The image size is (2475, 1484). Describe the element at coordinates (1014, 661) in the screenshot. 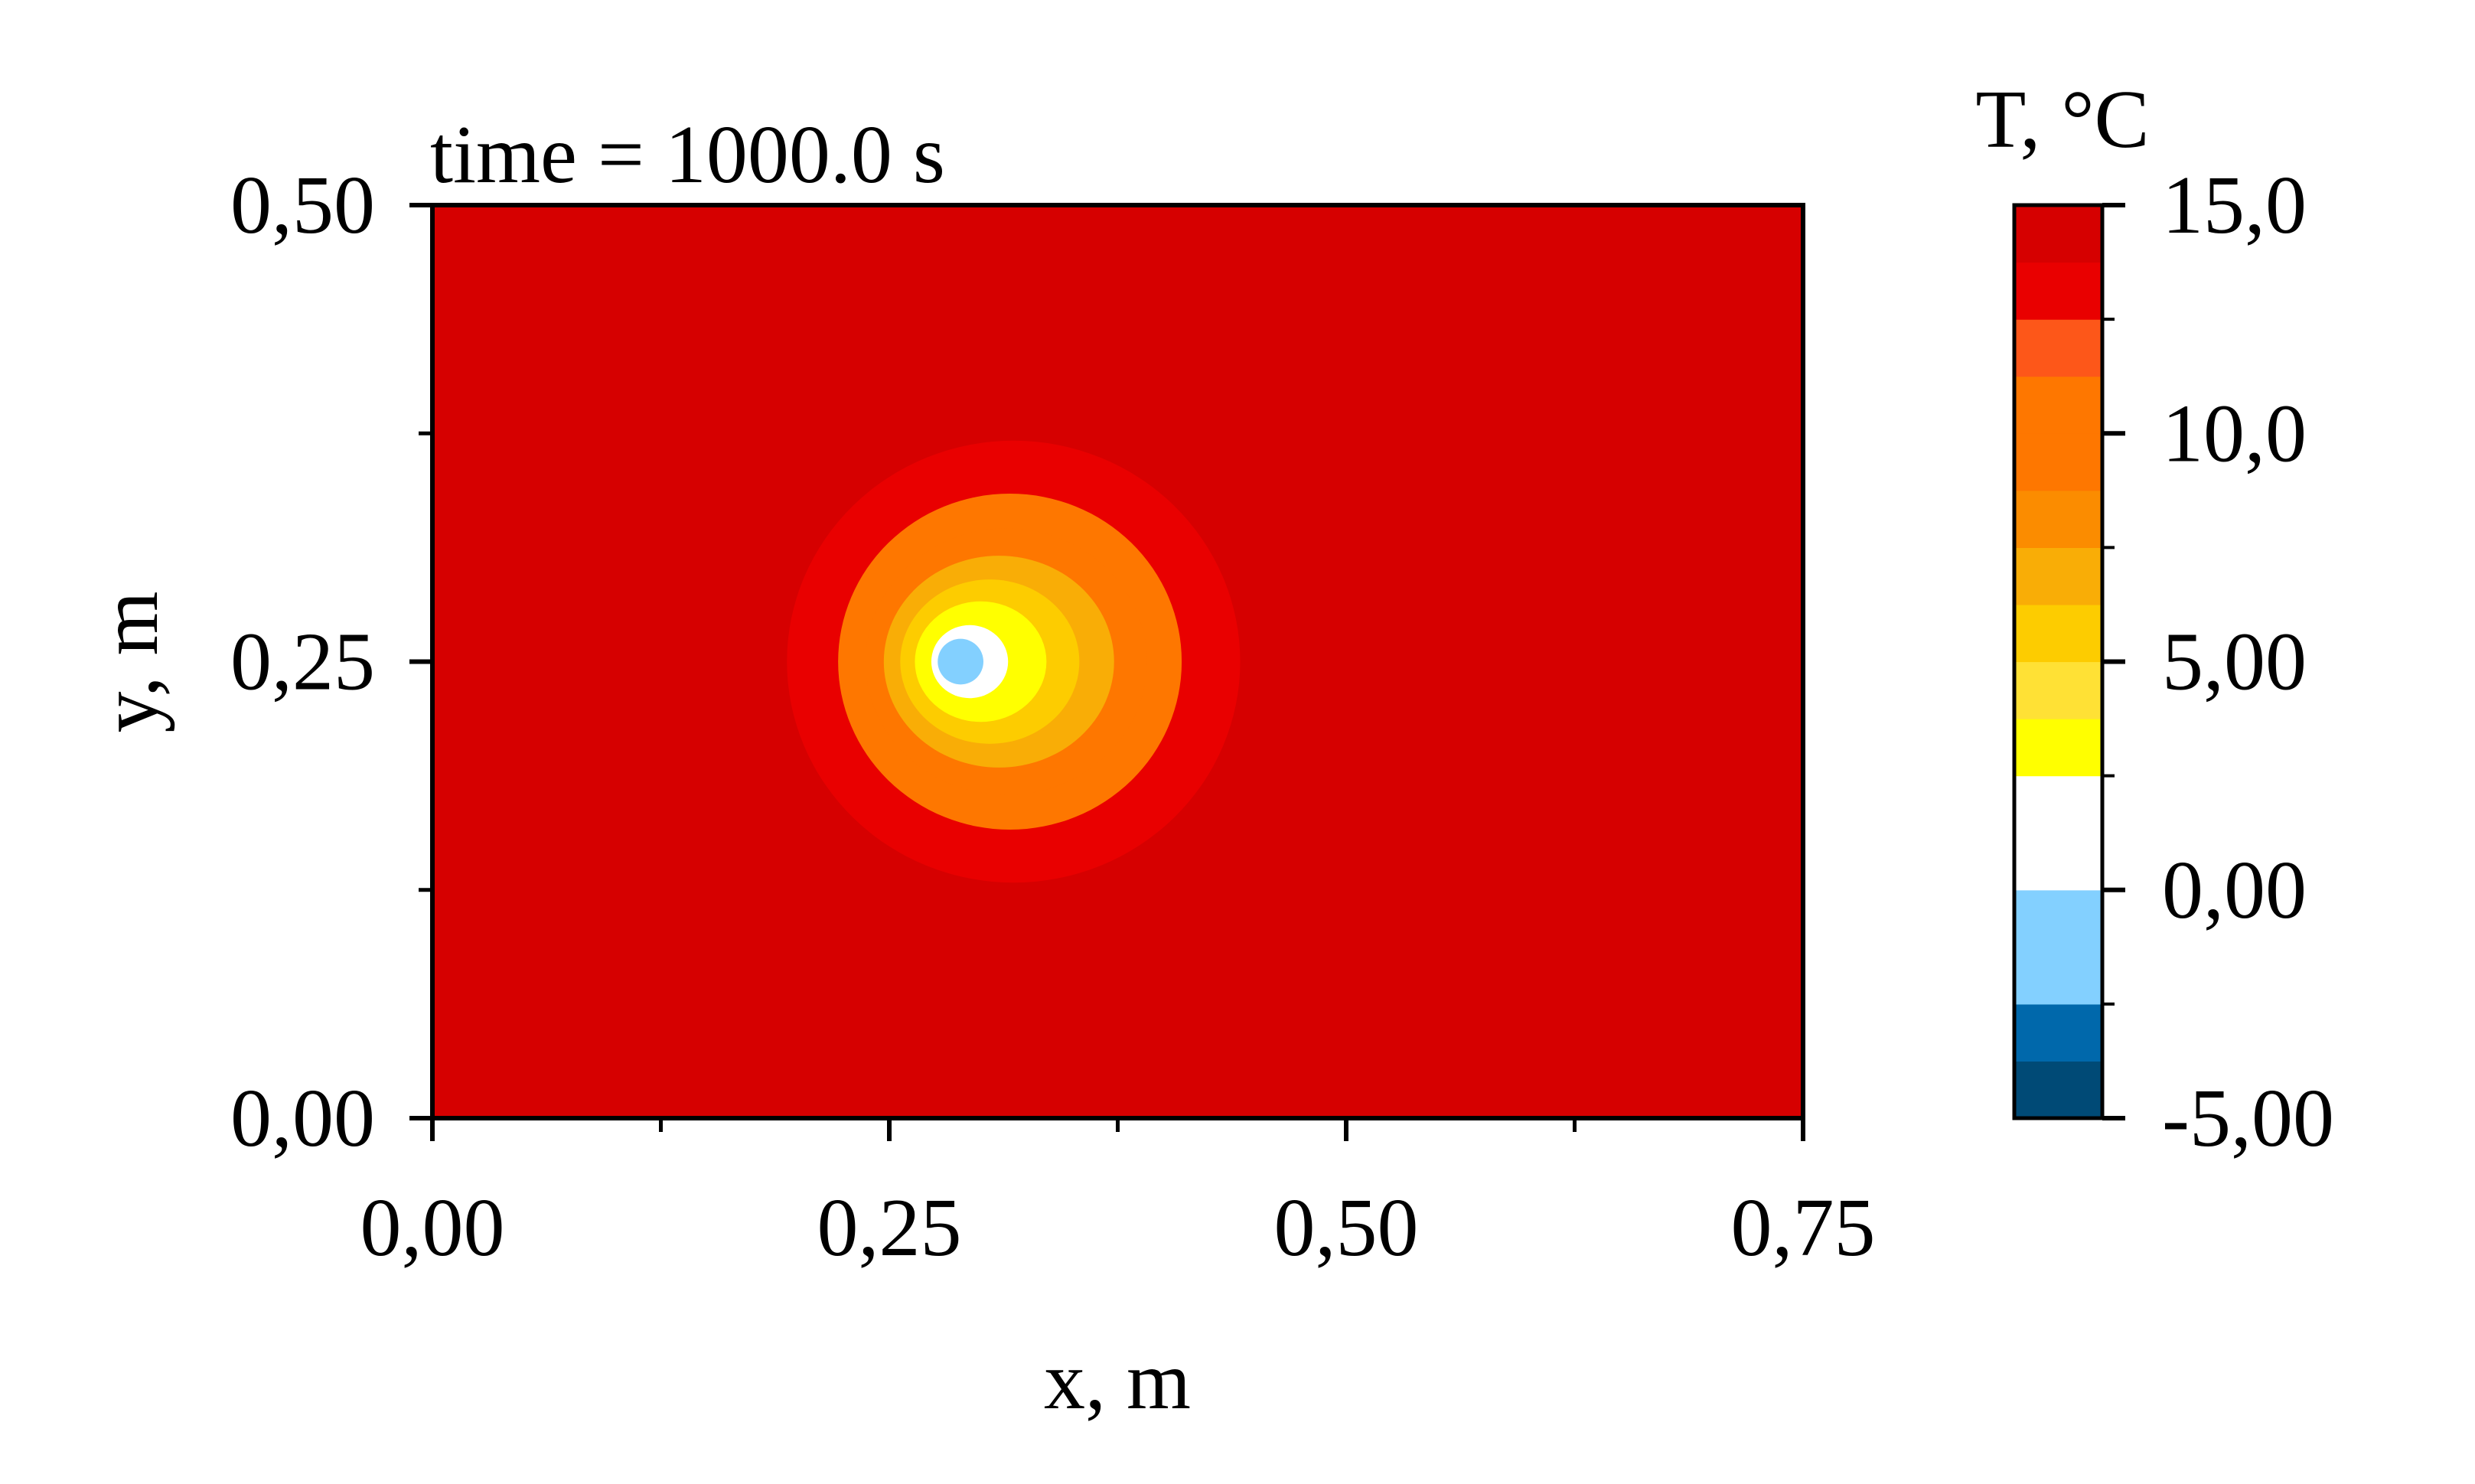

I see `contour-regions` at that location.